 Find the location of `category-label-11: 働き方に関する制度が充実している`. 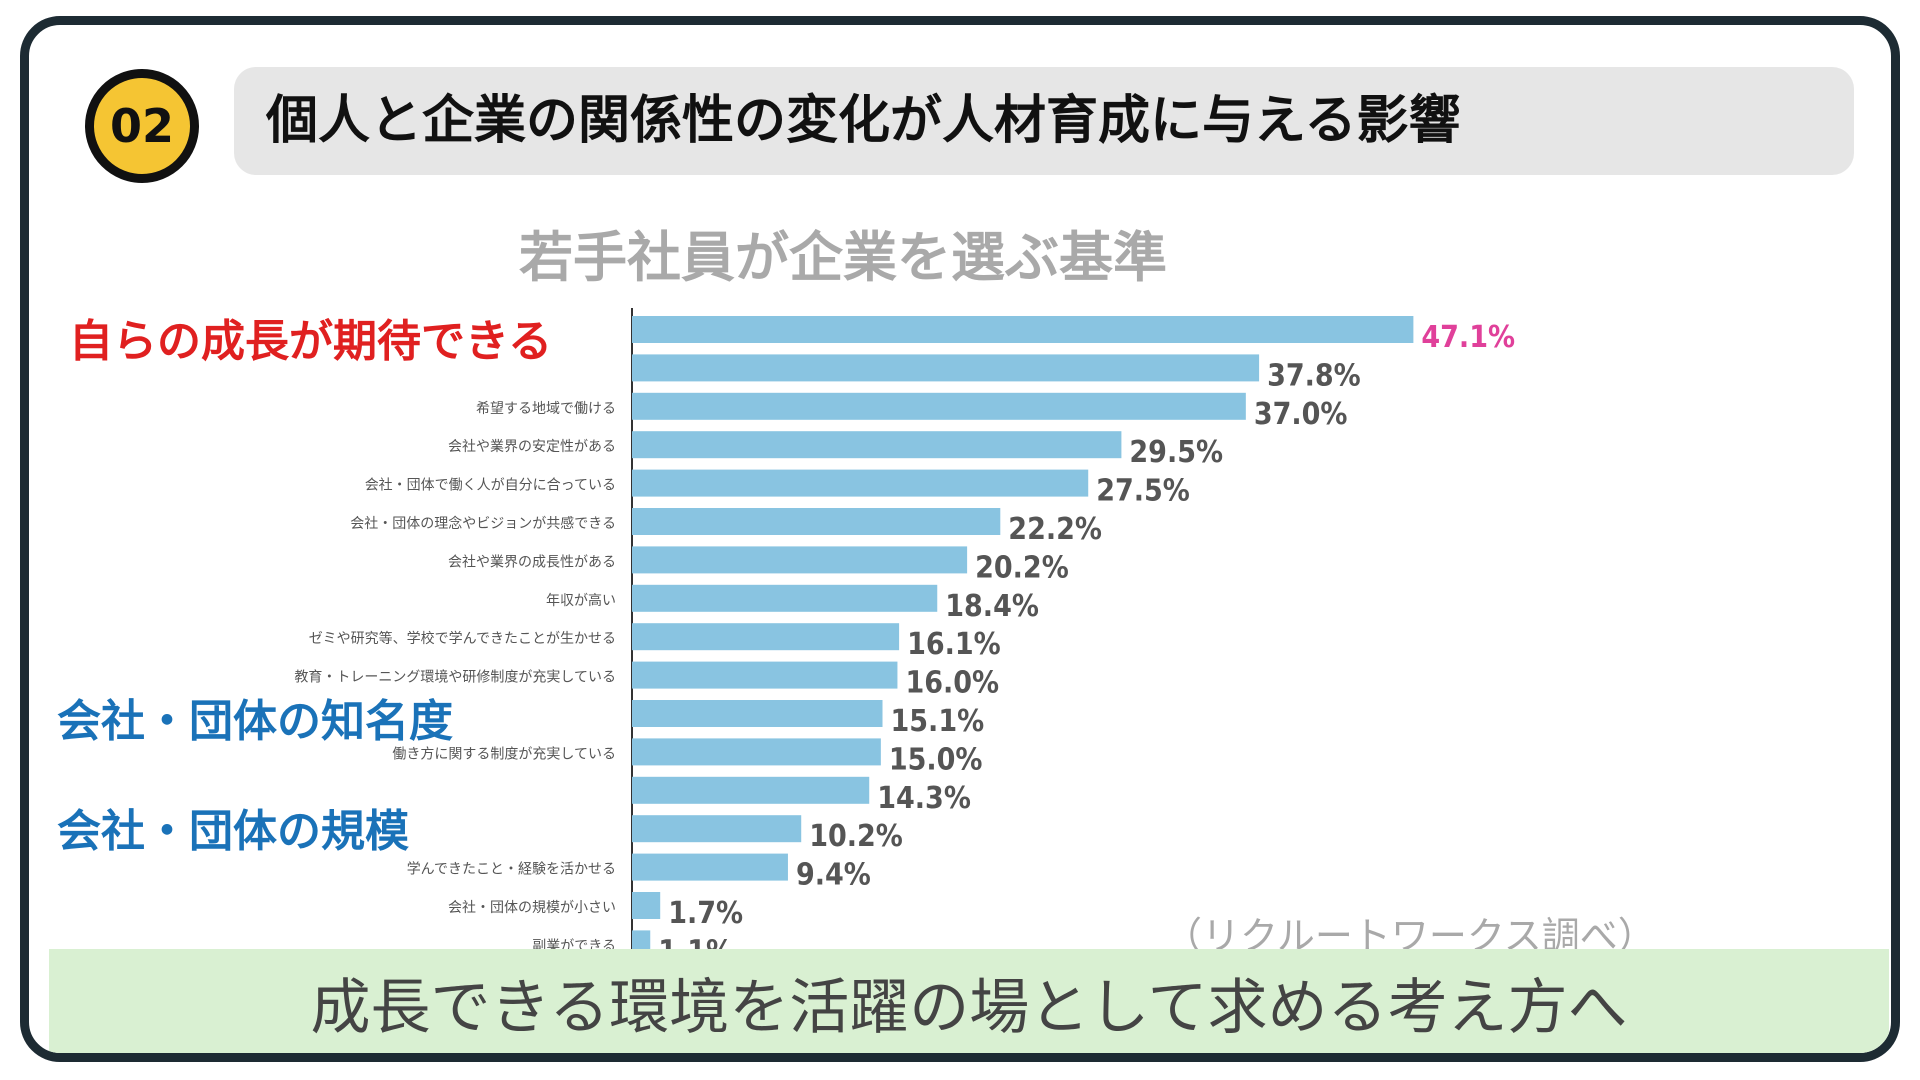

category-label-11: 働き方に関する制度が充実している is located at coordinates (504, 754).